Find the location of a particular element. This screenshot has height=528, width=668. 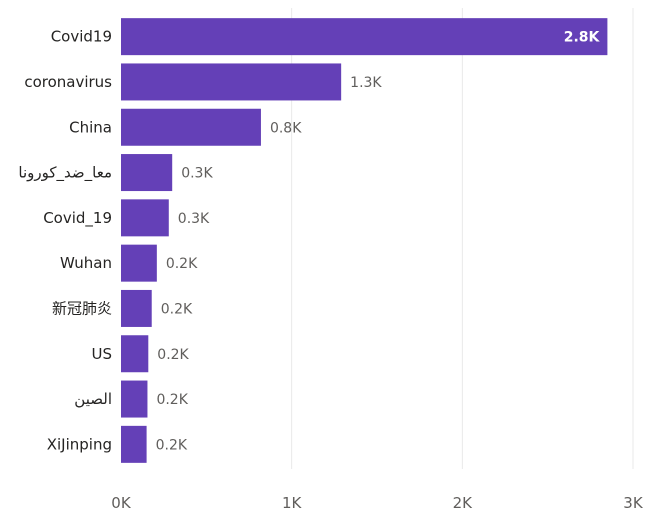

category-label: 新冠肺炎 is located at coordinates (82, 308).